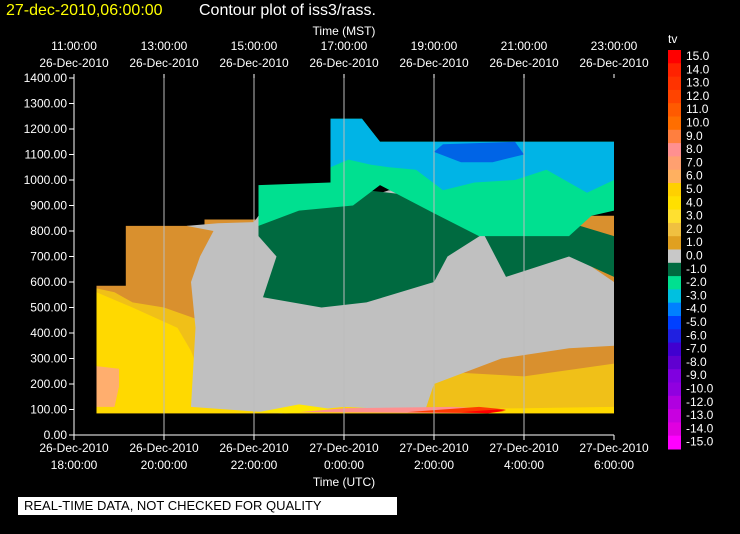 The width and height of the screenshot is (740, 534). Describe the element at coordinates (694, 176) in the screenshot. I see `colorbar-label: 6.0` at that location.